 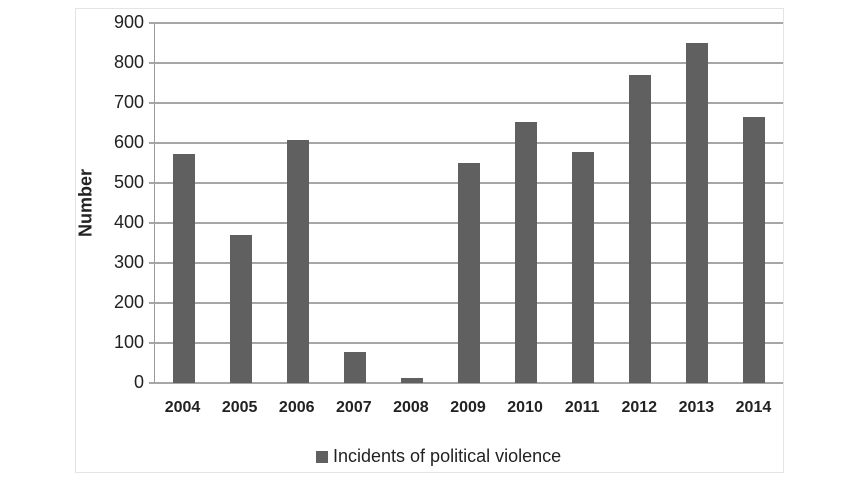 I want to click on y-tick-label: 700, so click(x=128, y=102).